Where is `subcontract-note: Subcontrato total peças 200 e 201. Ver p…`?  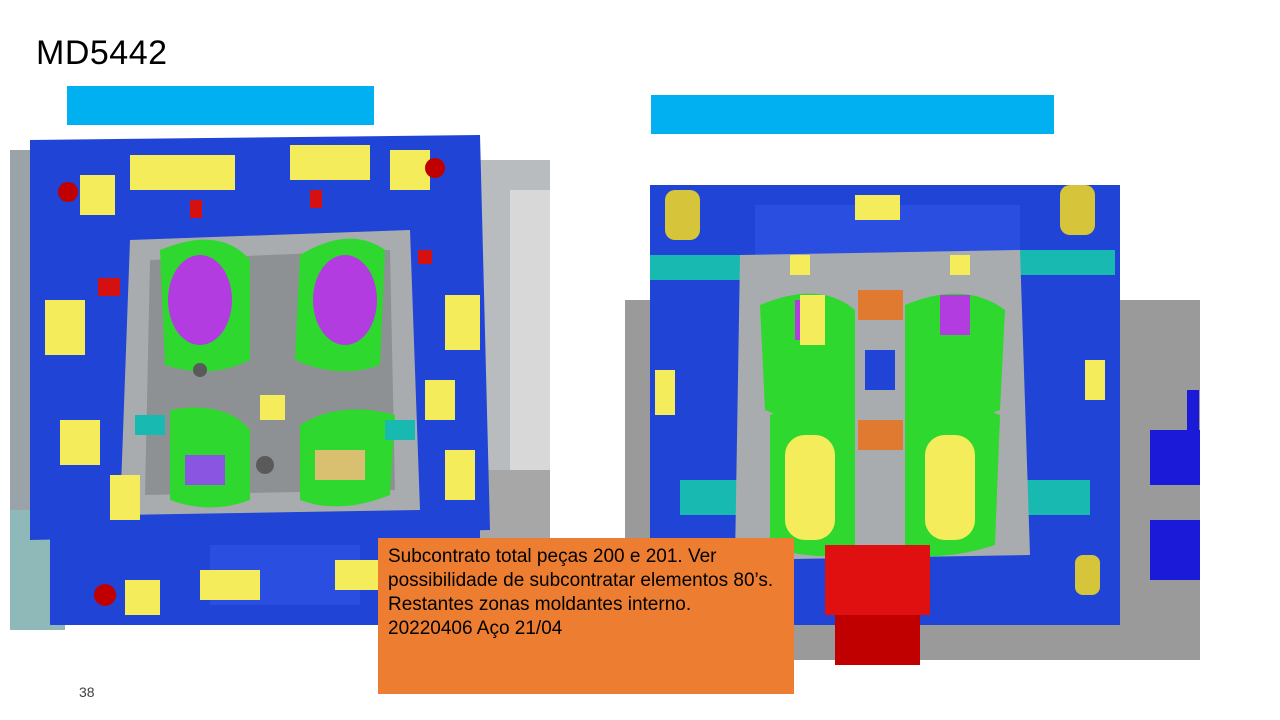 subcontract-note: Subcontrato total peças 200 e 201. Ver p… is located at coordinates (586, 616).